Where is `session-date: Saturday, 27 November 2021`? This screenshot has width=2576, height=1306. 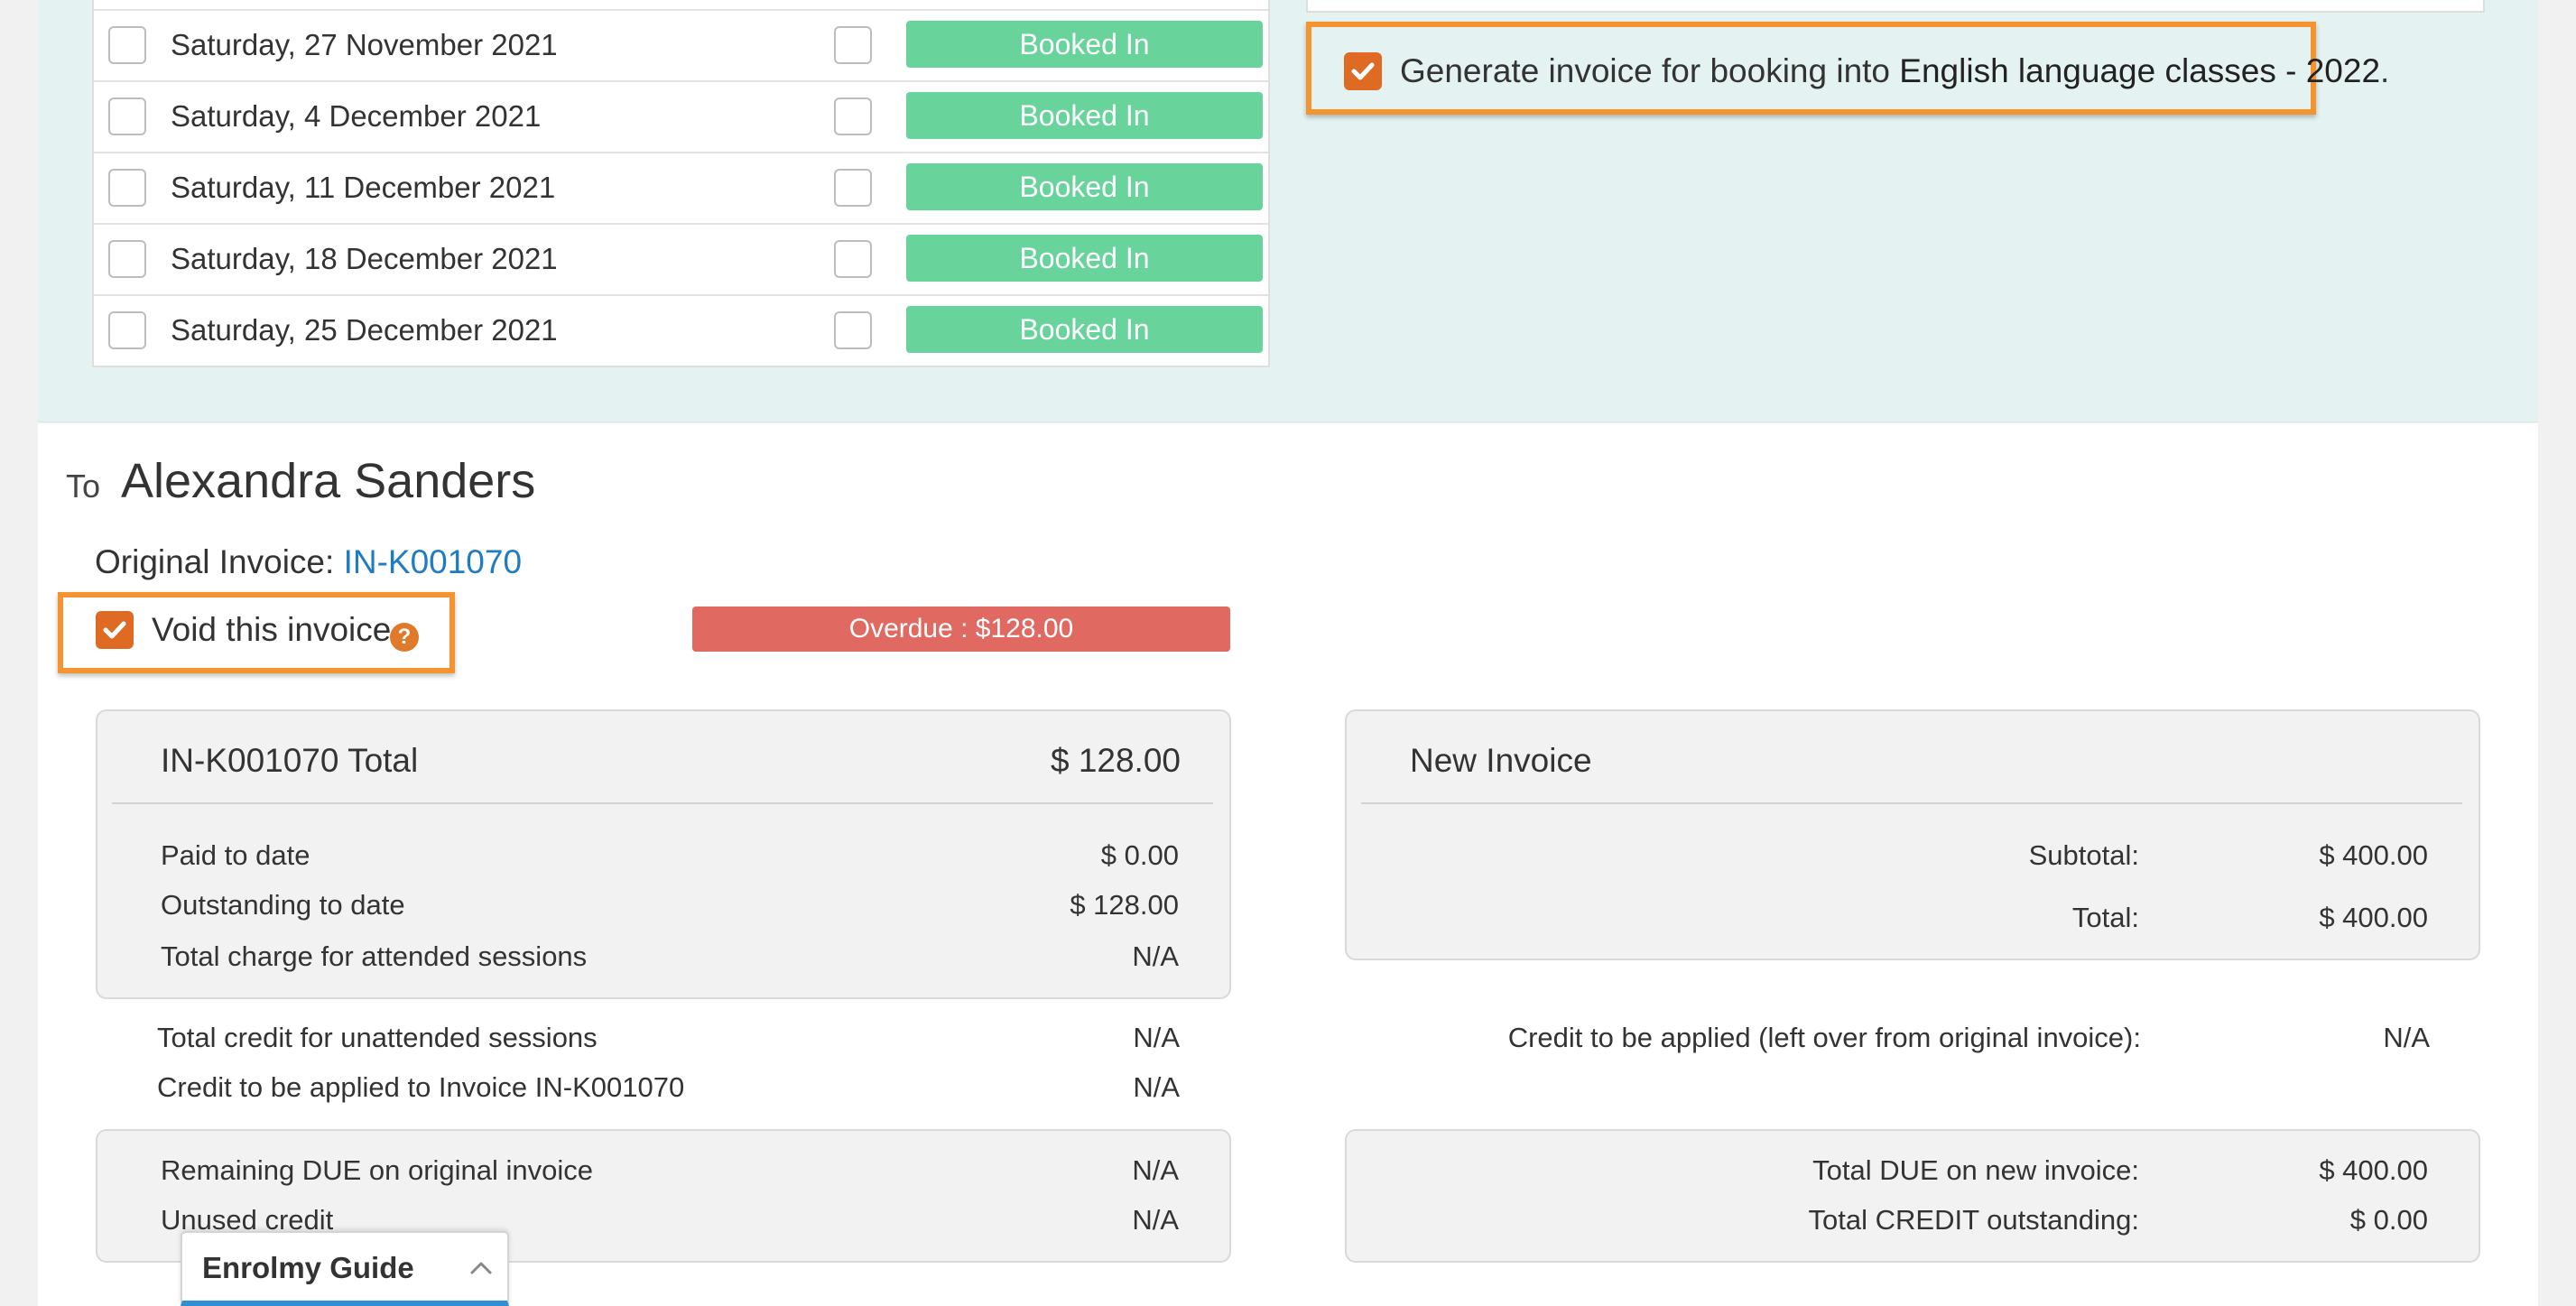 session-date: Saturday, 27 November 2021 is located at coordinates (365, 44).